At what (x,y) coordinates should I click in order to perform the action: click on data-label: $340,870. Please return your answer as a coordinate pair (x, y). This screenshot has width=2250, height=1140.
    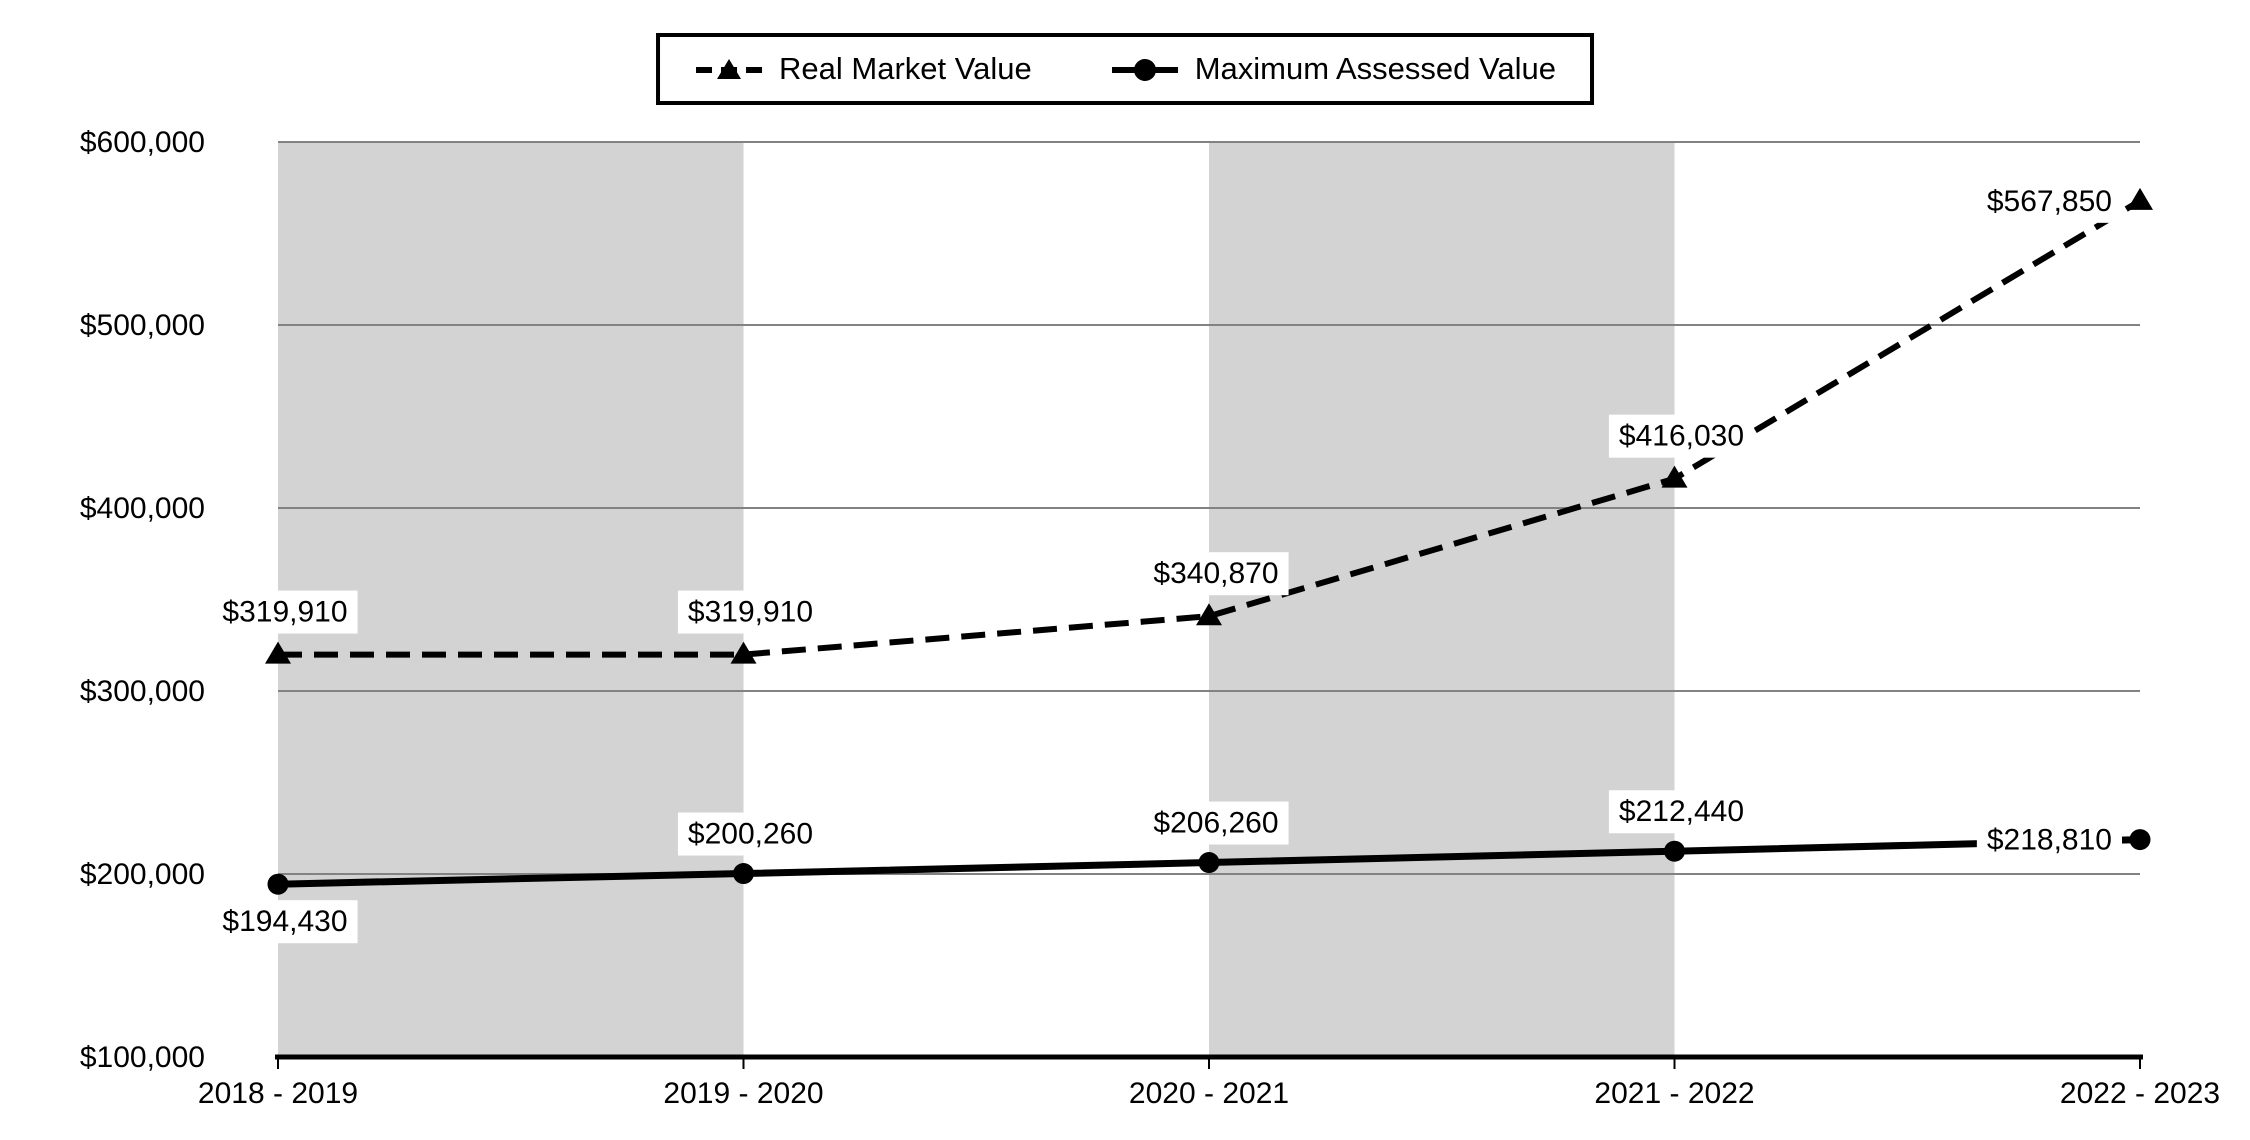
    Looking at the image, I should click on (1215, 573).